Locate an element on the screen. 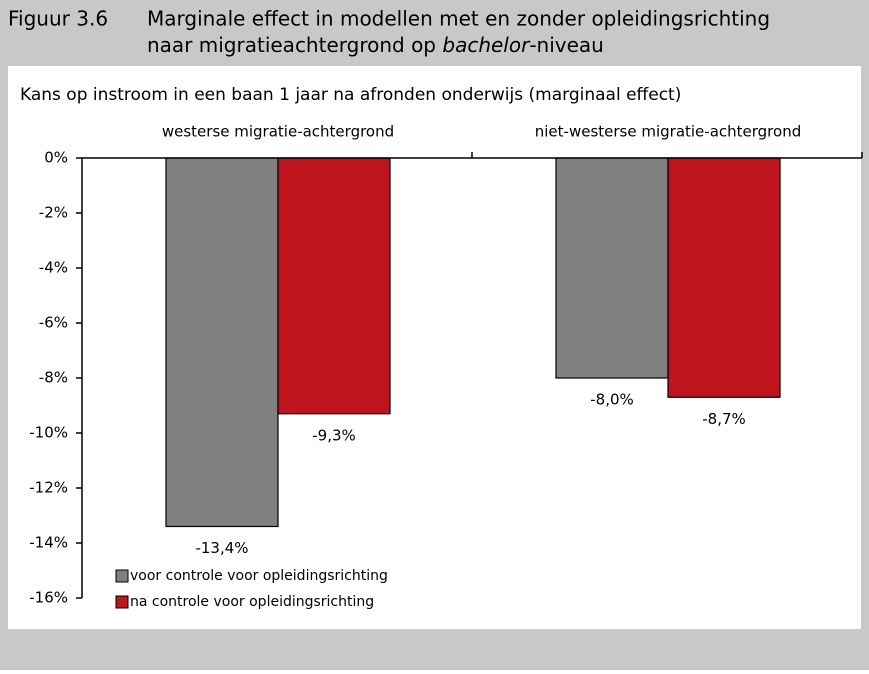 Image resolution: width=869 pixels, height=674 pixels. group-label: westerse migratie-achtergrond is located at coordinates (278, 132).